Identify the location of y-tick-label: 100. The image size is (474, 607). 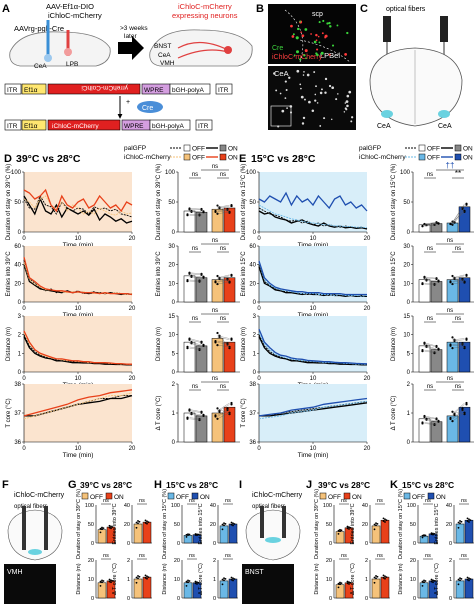
(251, 173).